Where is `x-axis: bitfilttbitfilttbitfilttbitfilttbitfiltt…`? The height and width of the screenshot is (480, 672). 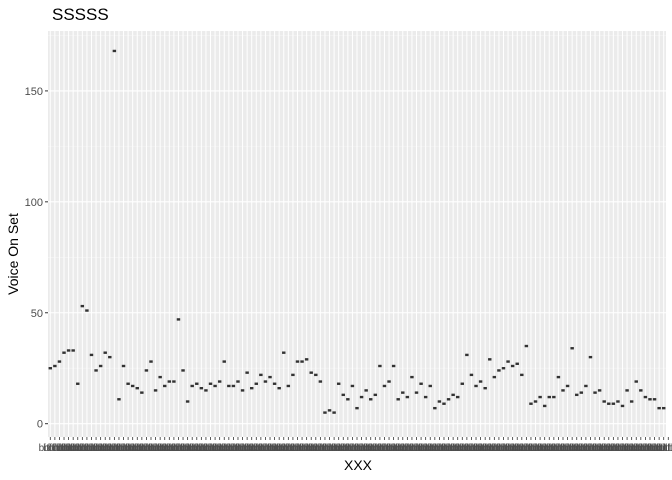 x-axis: bitfilttbitfilttbitfilttbitfilttbitfiltt… is located at coordinates (355, 445).